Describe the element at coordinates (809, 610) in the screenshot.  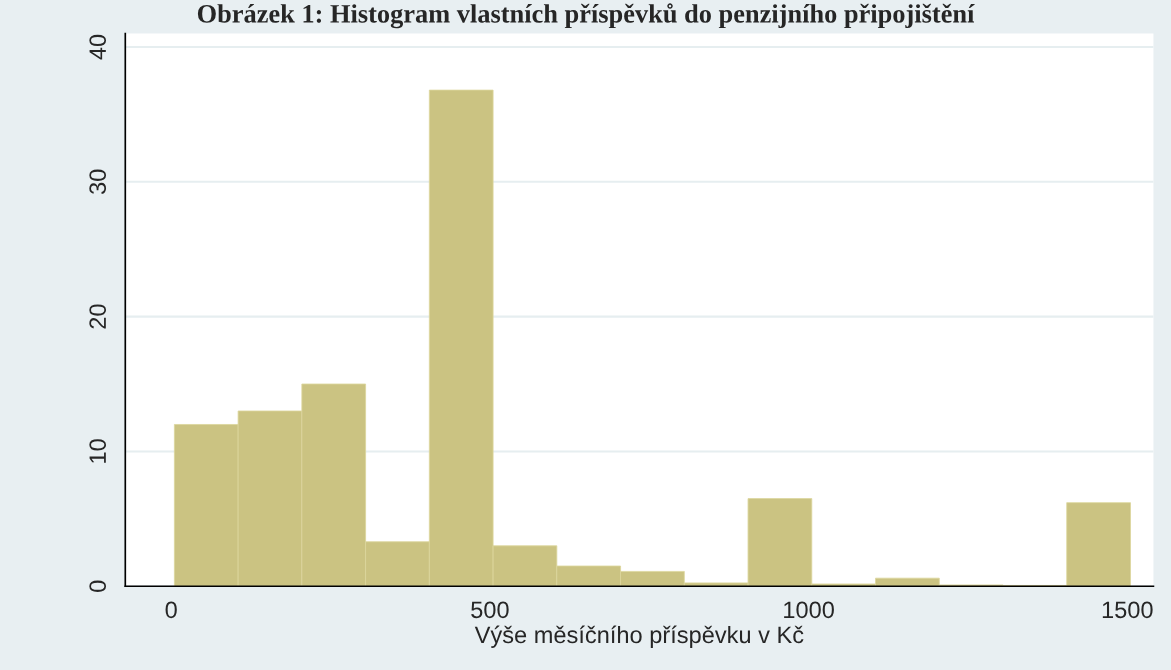
I see `x-tick-label: 1000` at that location.